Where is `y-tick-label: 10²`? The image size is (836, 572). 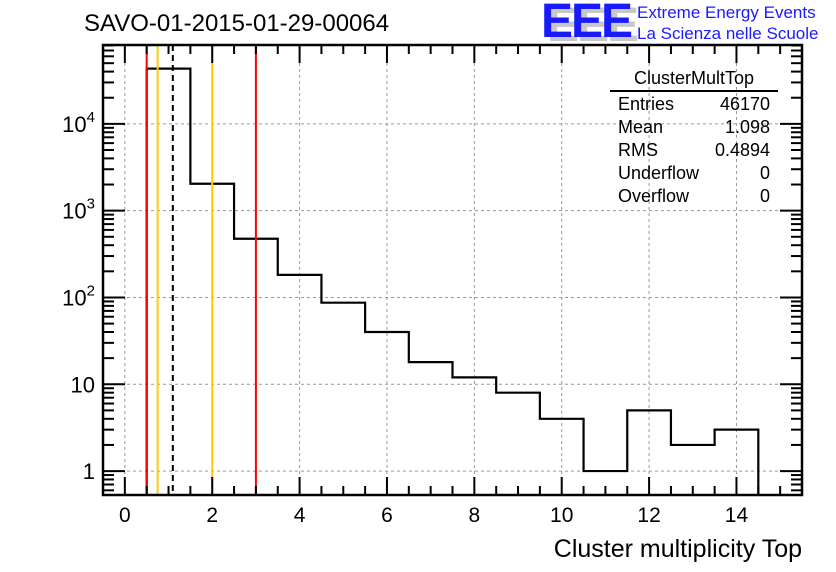 y-tick-label: 10² is located at coordinates (78, 296).